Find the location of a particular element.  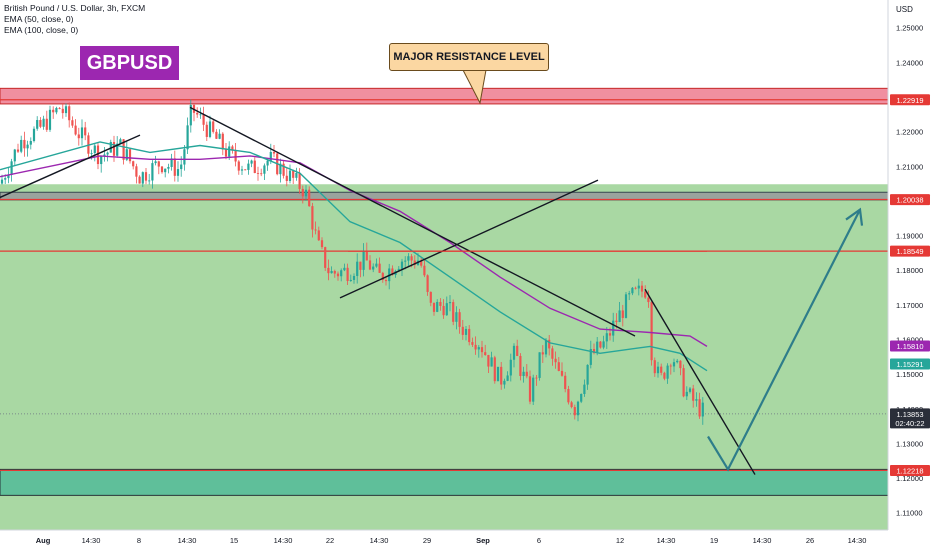

price-axis-background is located at coordinates (910, 275).